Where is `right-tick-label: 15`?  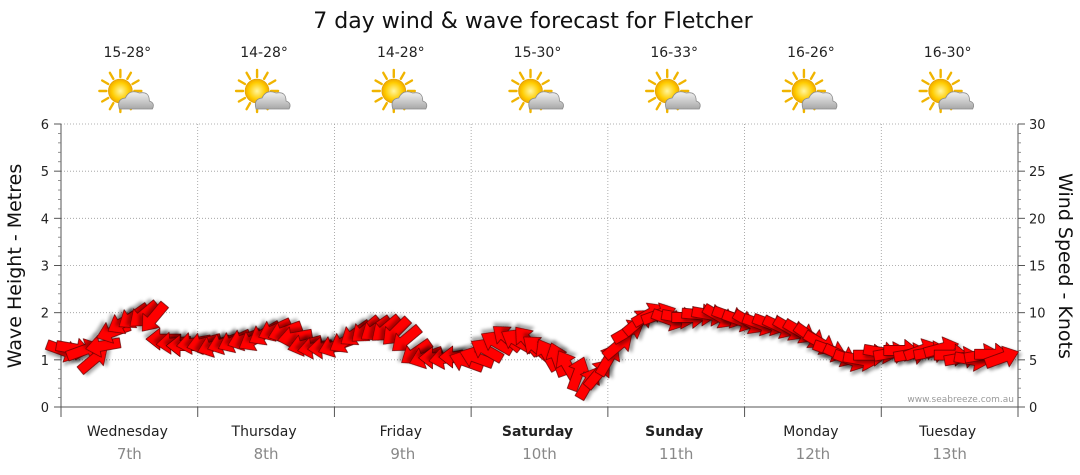 right-tick-label: 15 is located at coordinates (1037, 267).